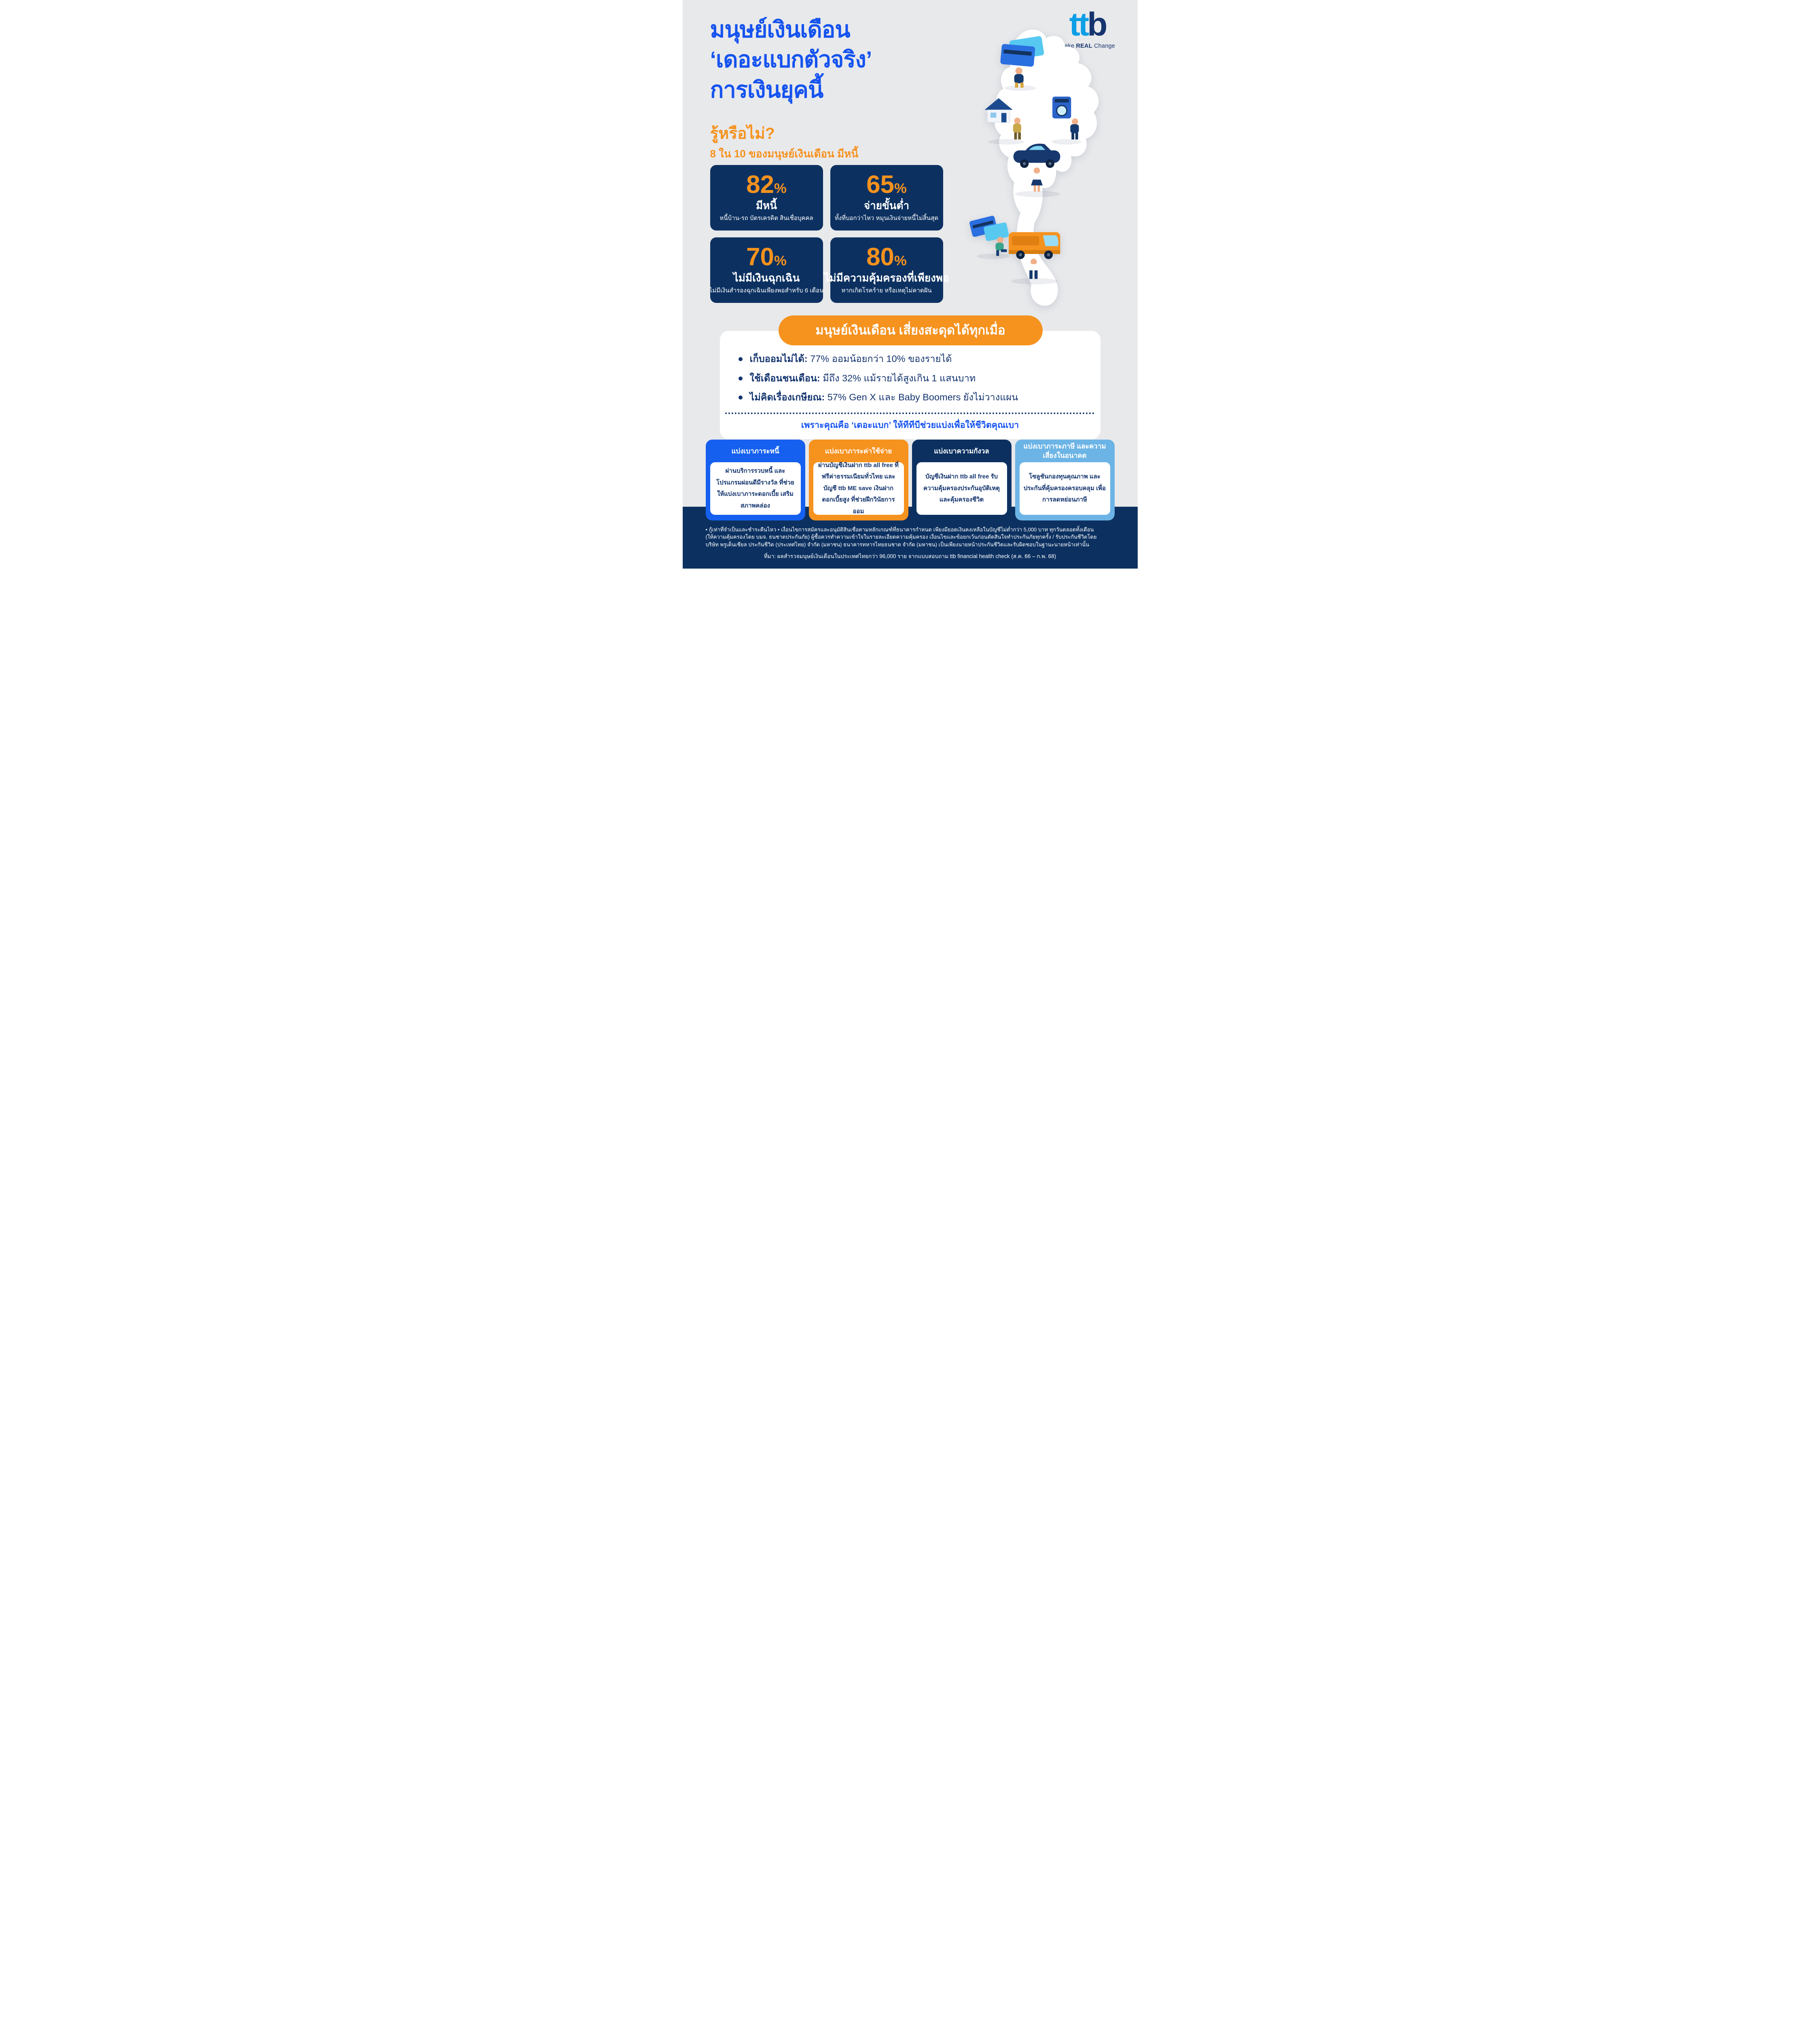  I want to click on stat-label: มีหนี้, so click(766, 205).